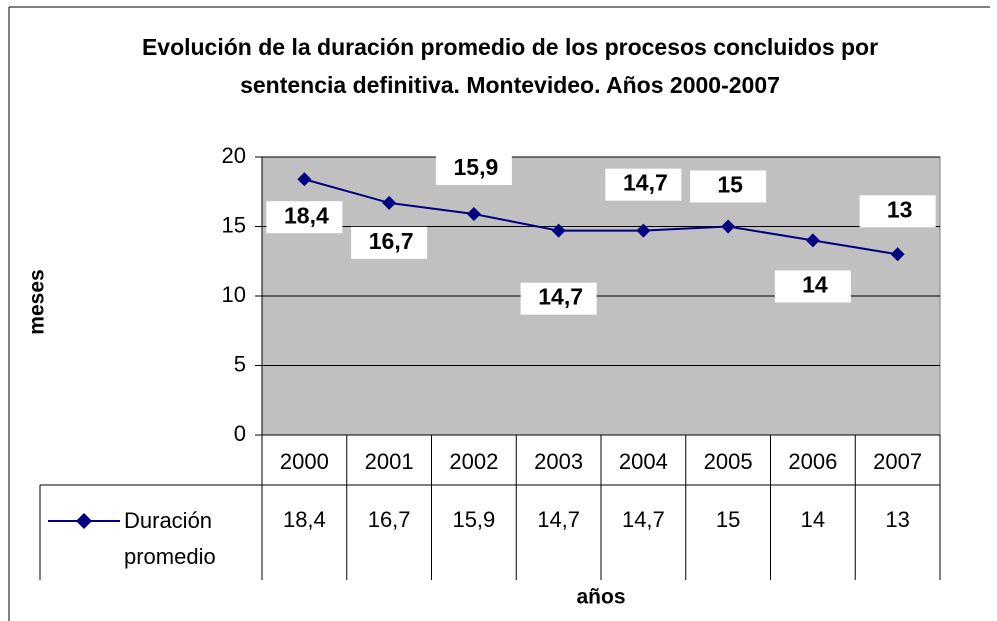 The image size is (997, 621). What do you see at coordinates (643, 461) in the screenshot?
I see `x-tick-label: 2004` at bounding box center [643, 461].